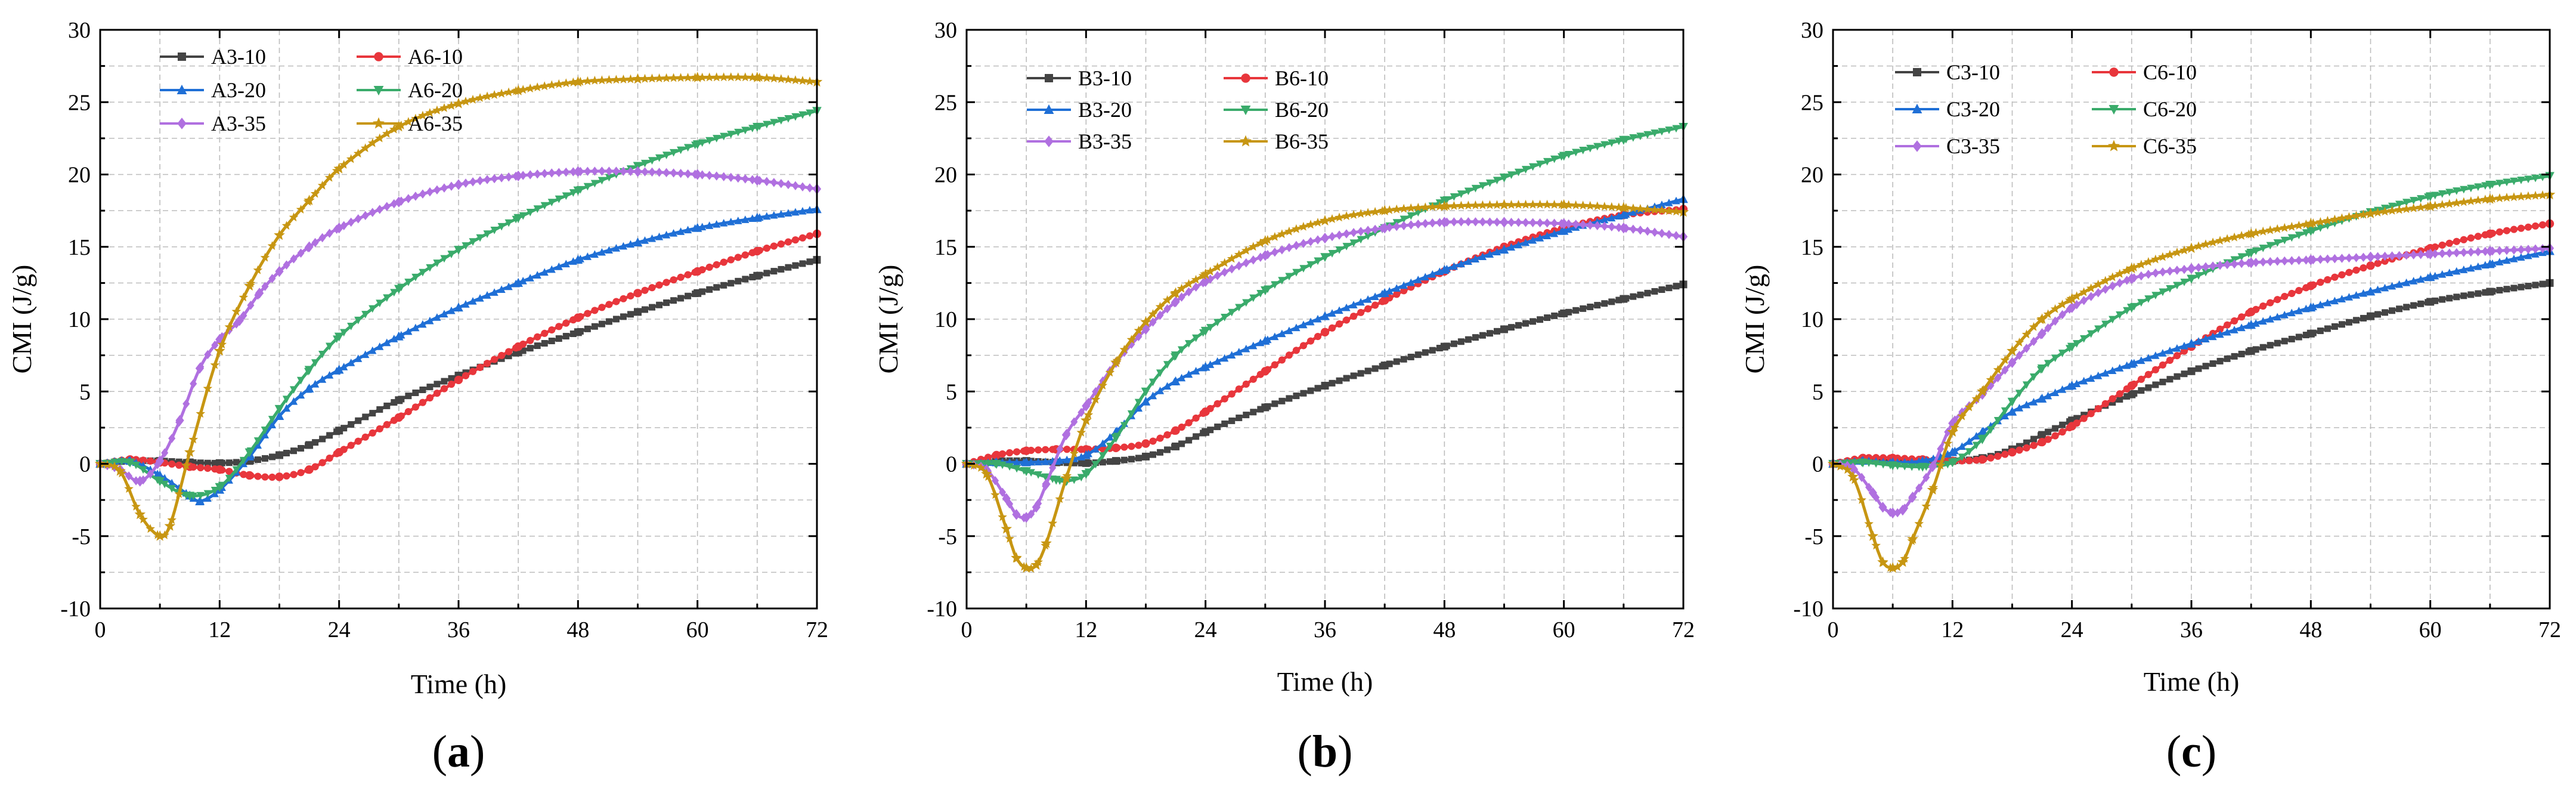 Image resolution: width=2576 pixels, height=794 pixels. What do you see at coordinates (2209, 752) in the screenshot?
I see `panel-label-close: )` at bounding box center [2209, 752].